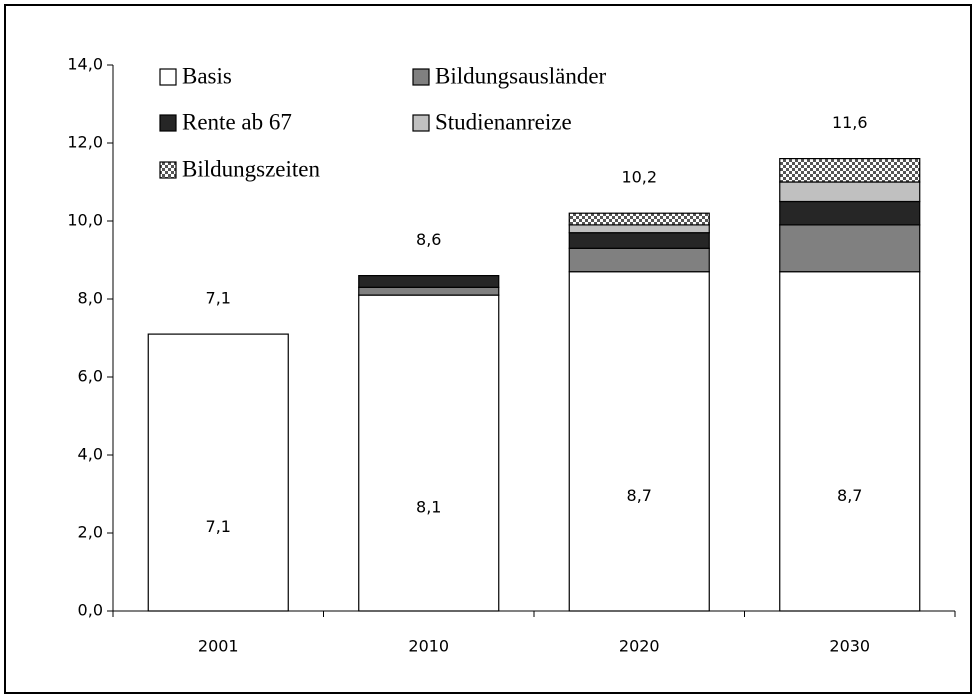  What do you see at coordinates (207, 75) in the screenshot?
I see `legend-label: Basis` at bounding box center [207, 75].